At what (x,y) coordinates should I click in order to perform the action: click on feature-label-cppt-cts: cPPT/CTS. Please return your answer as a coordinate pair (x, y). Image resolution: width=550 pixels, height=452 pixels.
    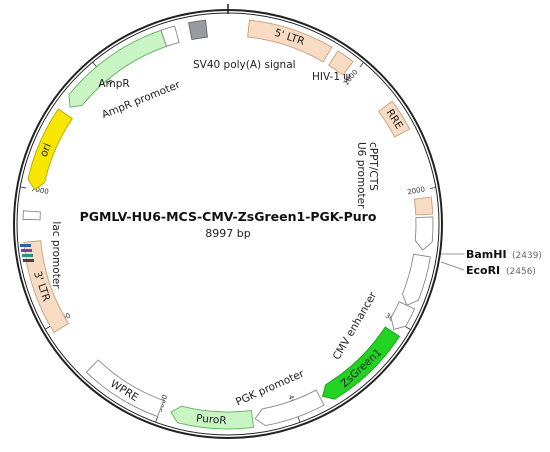
    Looking at the image, I should click on (373, 166).